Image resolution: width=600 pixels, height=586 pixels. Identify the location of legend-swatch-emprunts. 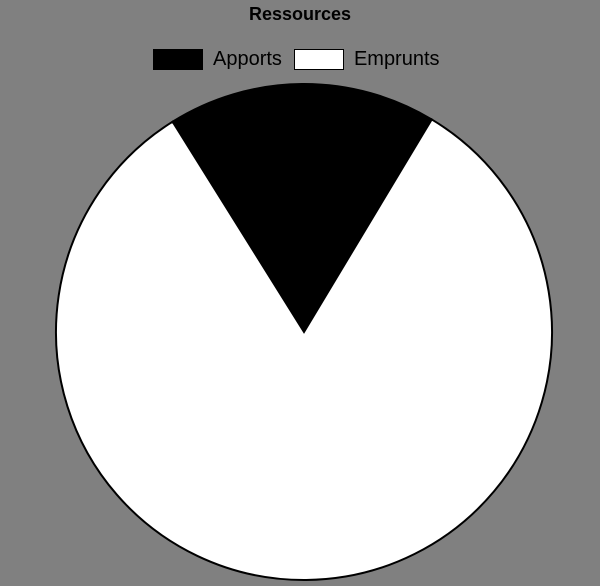
(318, 59).